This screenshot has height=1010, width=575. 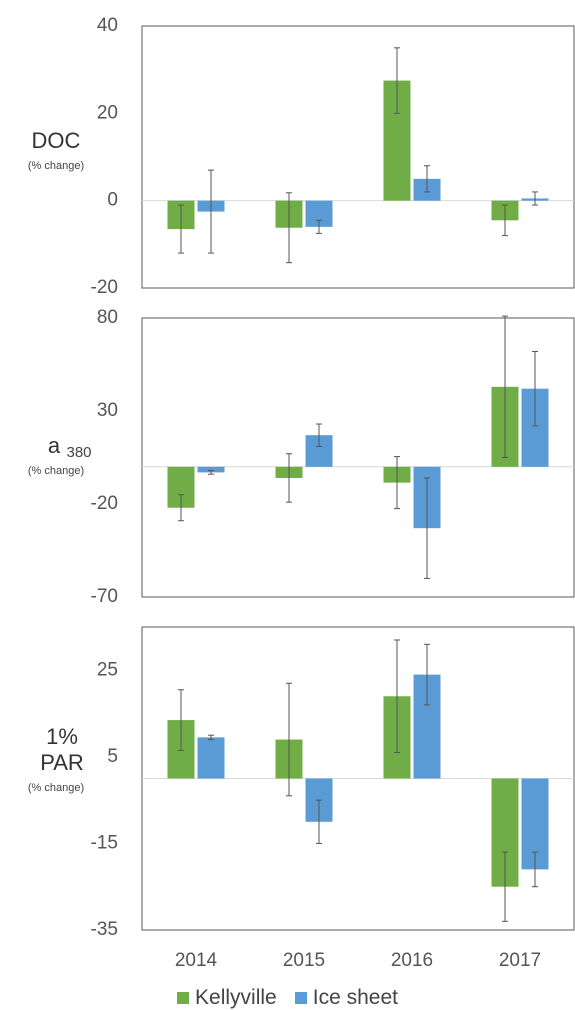 I want to click on legend-swatch-ice-sheet, so click(x=300, y=998).